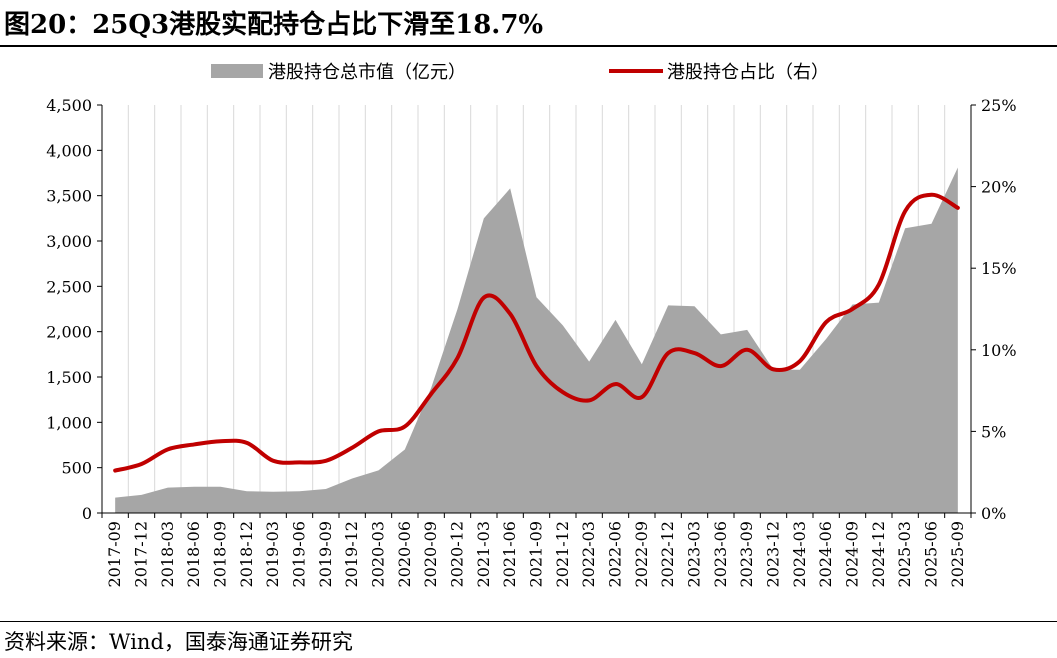  I want to click on legend: 港股持仓总市值（亿元） 港股持仓占比（右）, so click(520, 72).